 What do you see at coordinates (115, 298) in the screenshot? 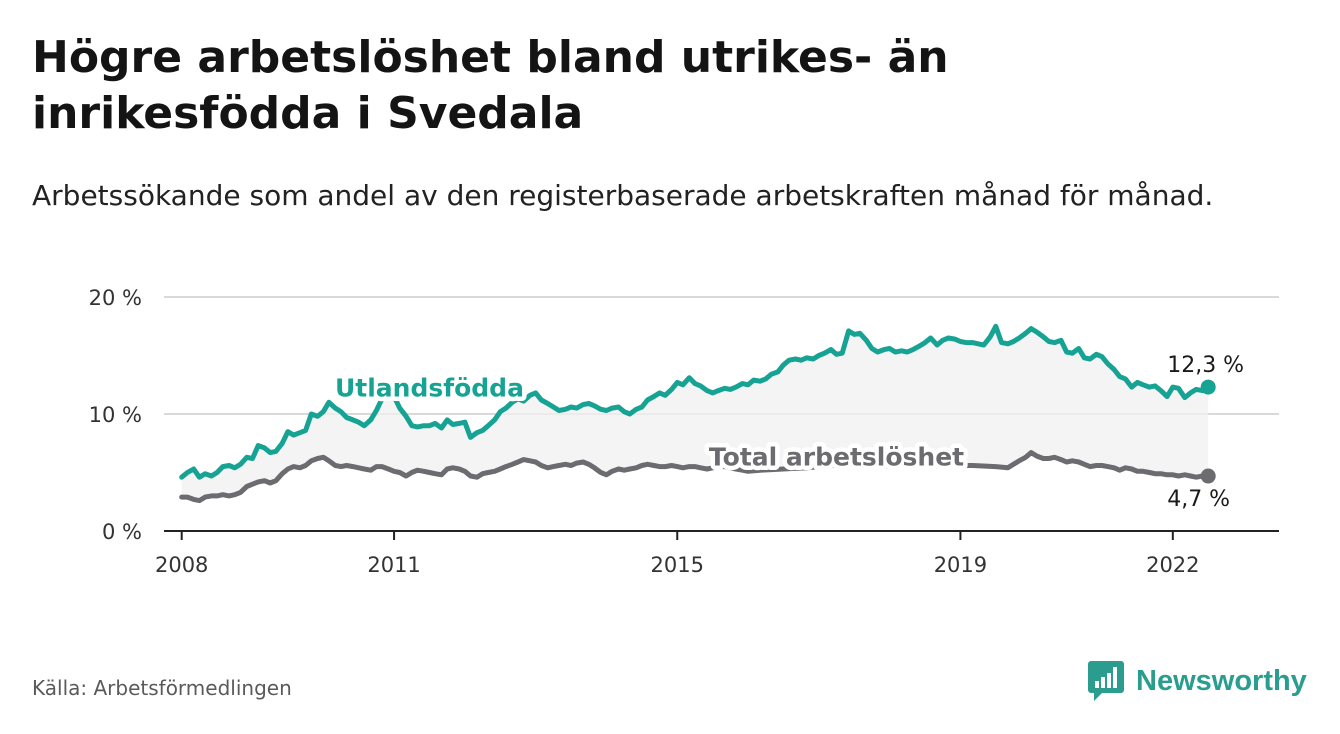
I see `y-tick-label: 20 %` at bounding box center [115, 298].